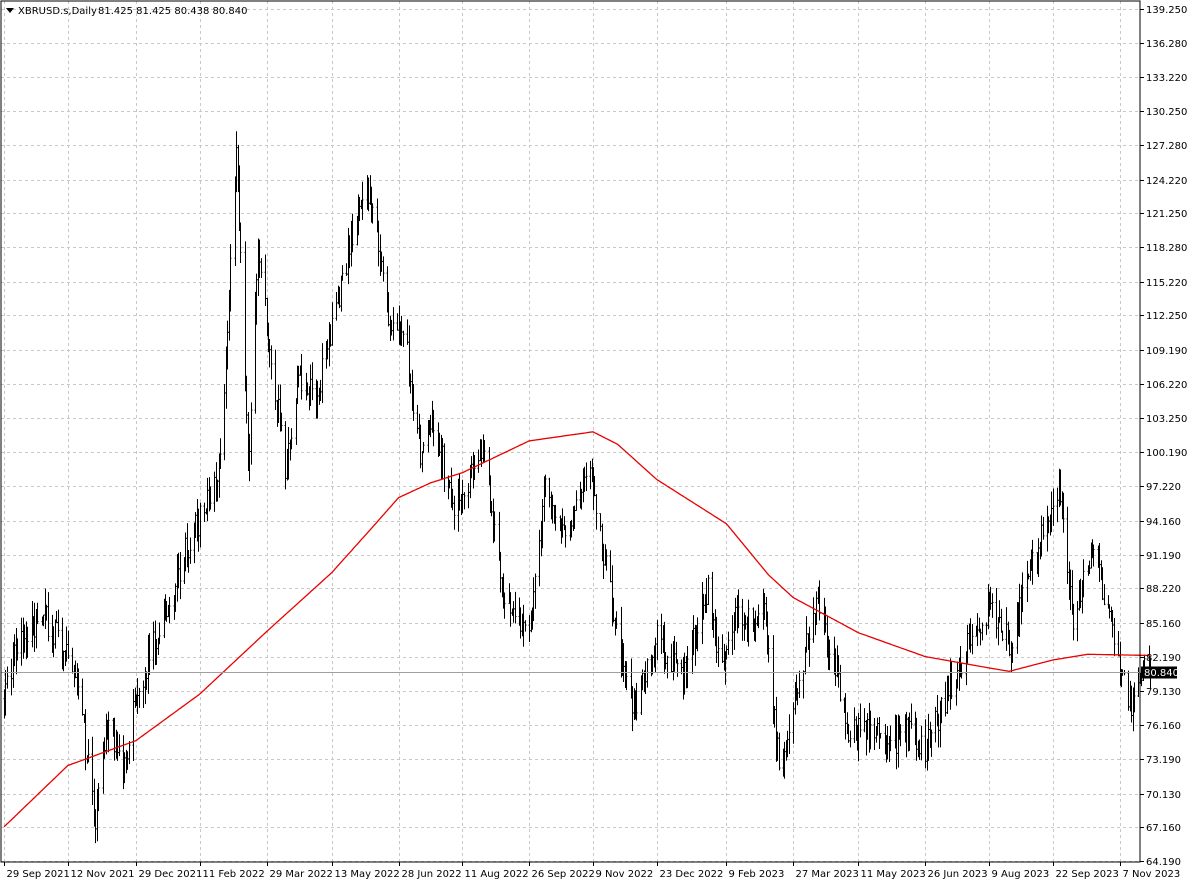  What do you see at coordinates (1152, 874) in the screenshot?
I see `x-tick-label: 7 Nov 2023` at bounding box center [1152, 874].